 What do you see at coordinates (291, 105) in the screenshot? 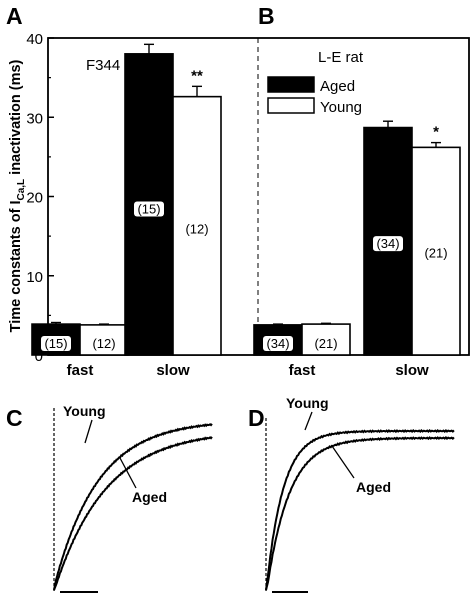
I see `legend-swatch-young` at bounding box center [291, 105].